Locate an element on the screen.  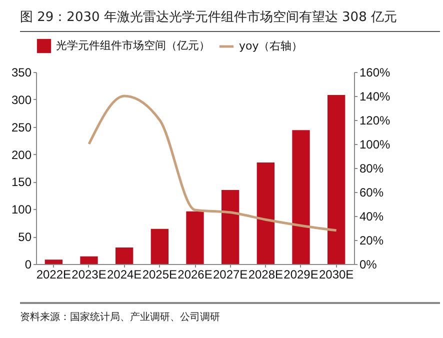
y2-tick-label: 140% is located at coordinates (375, 97).